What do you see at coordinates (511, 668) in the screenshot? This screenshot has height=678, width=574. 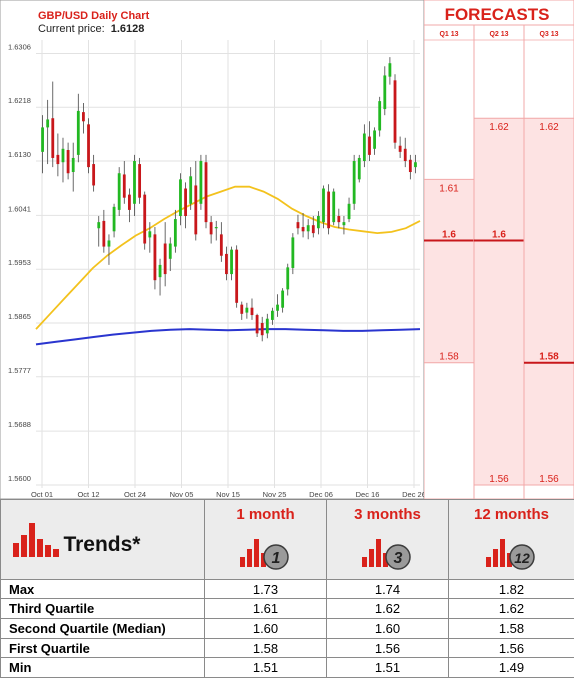 I see `row-value: 1.49` at bounding box center [511, 668].